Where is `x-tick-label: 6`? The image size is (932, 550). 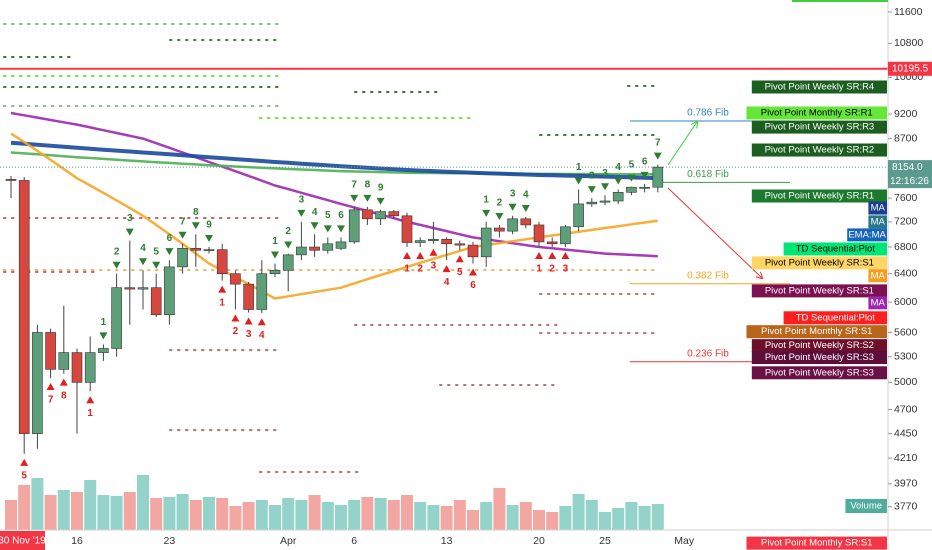 x-tick-label: 6 is located at coordinates (354, 541).